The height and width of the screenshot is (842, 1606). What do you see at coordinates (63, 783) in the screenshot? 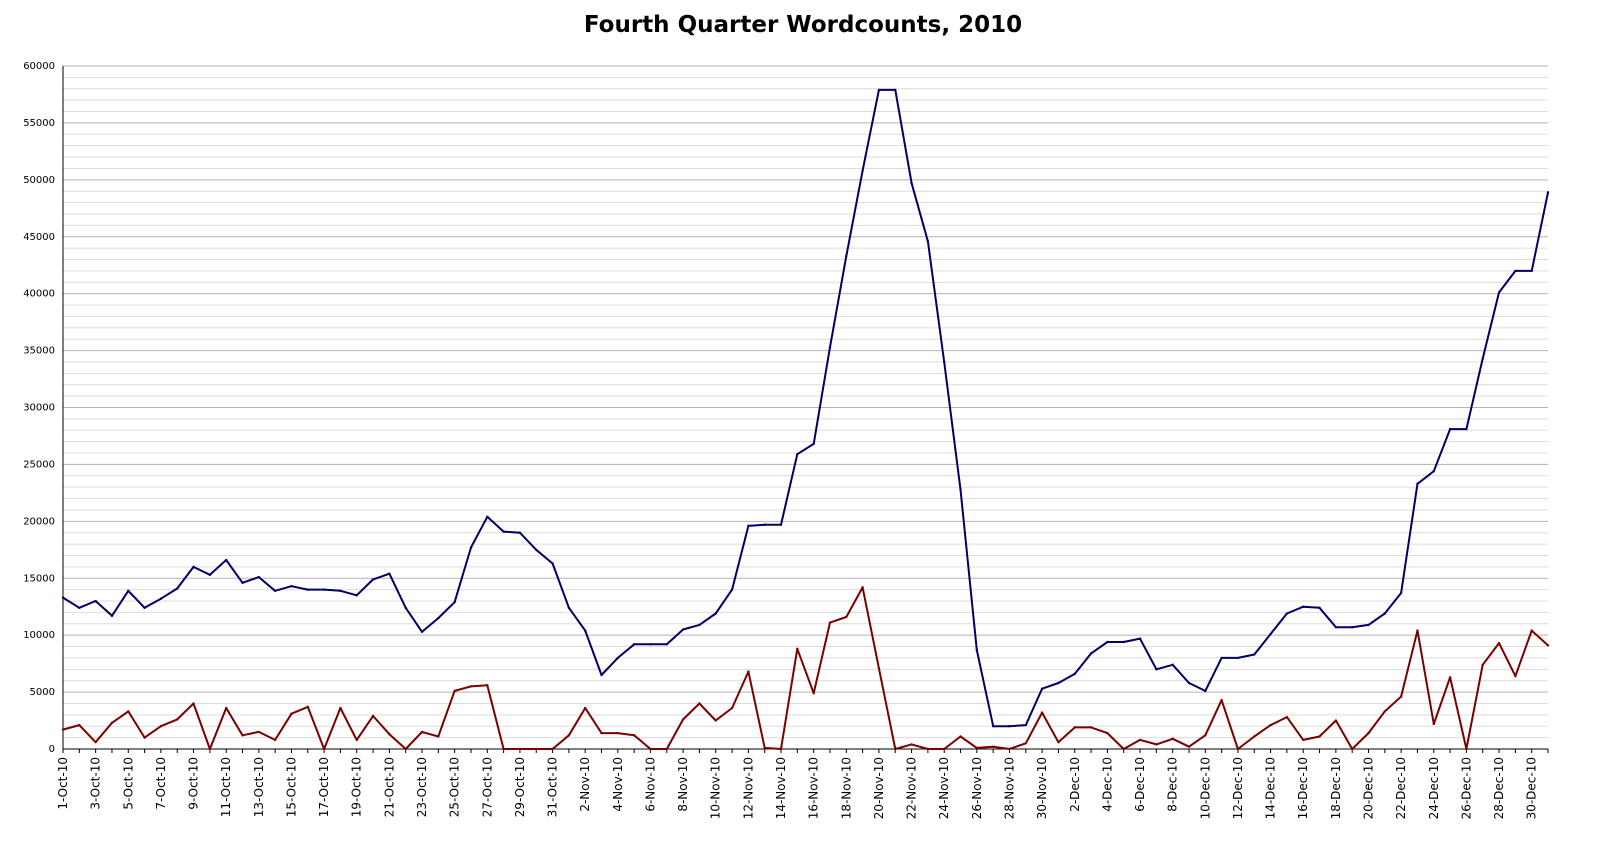
I see `x-tick-label: 1-Oct-10` at bounding box center [63, 783].